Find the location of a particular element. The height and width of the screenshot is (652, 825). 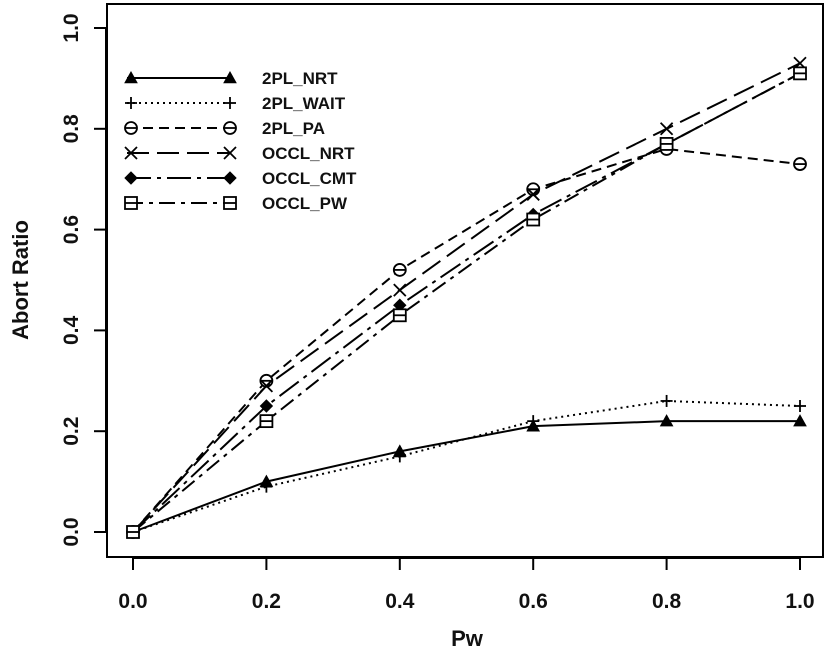

y-tick-label: 0.2 is located at coordinates (71, 431).